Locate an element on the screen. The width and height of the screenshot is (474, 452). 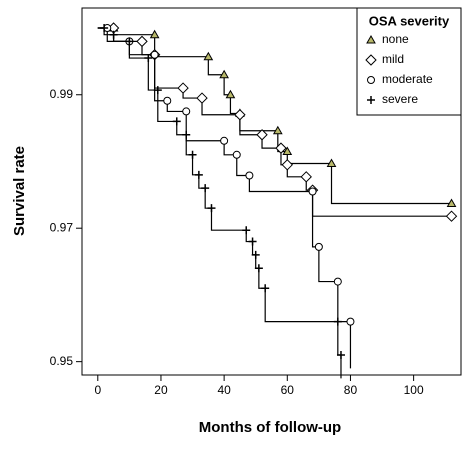
x-tick-label: 60 is located at coordinates (288, 390).